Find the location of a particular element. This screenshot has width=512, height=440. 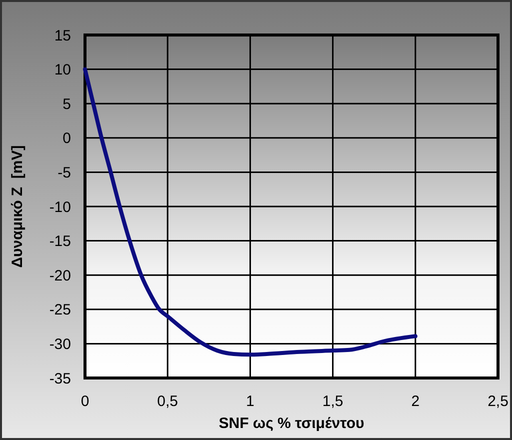

x-tick-label: 2,5 is located at coordinates (498, 401).